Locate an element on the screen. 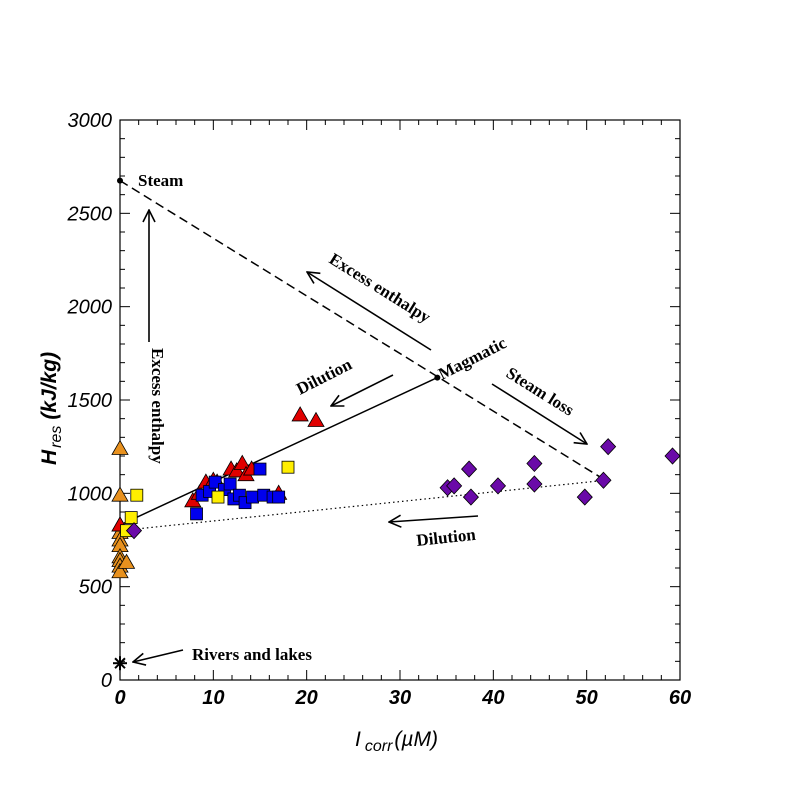 This screenshot has height=800, width=800. magmatic-point is located at coordinates (437, 377).